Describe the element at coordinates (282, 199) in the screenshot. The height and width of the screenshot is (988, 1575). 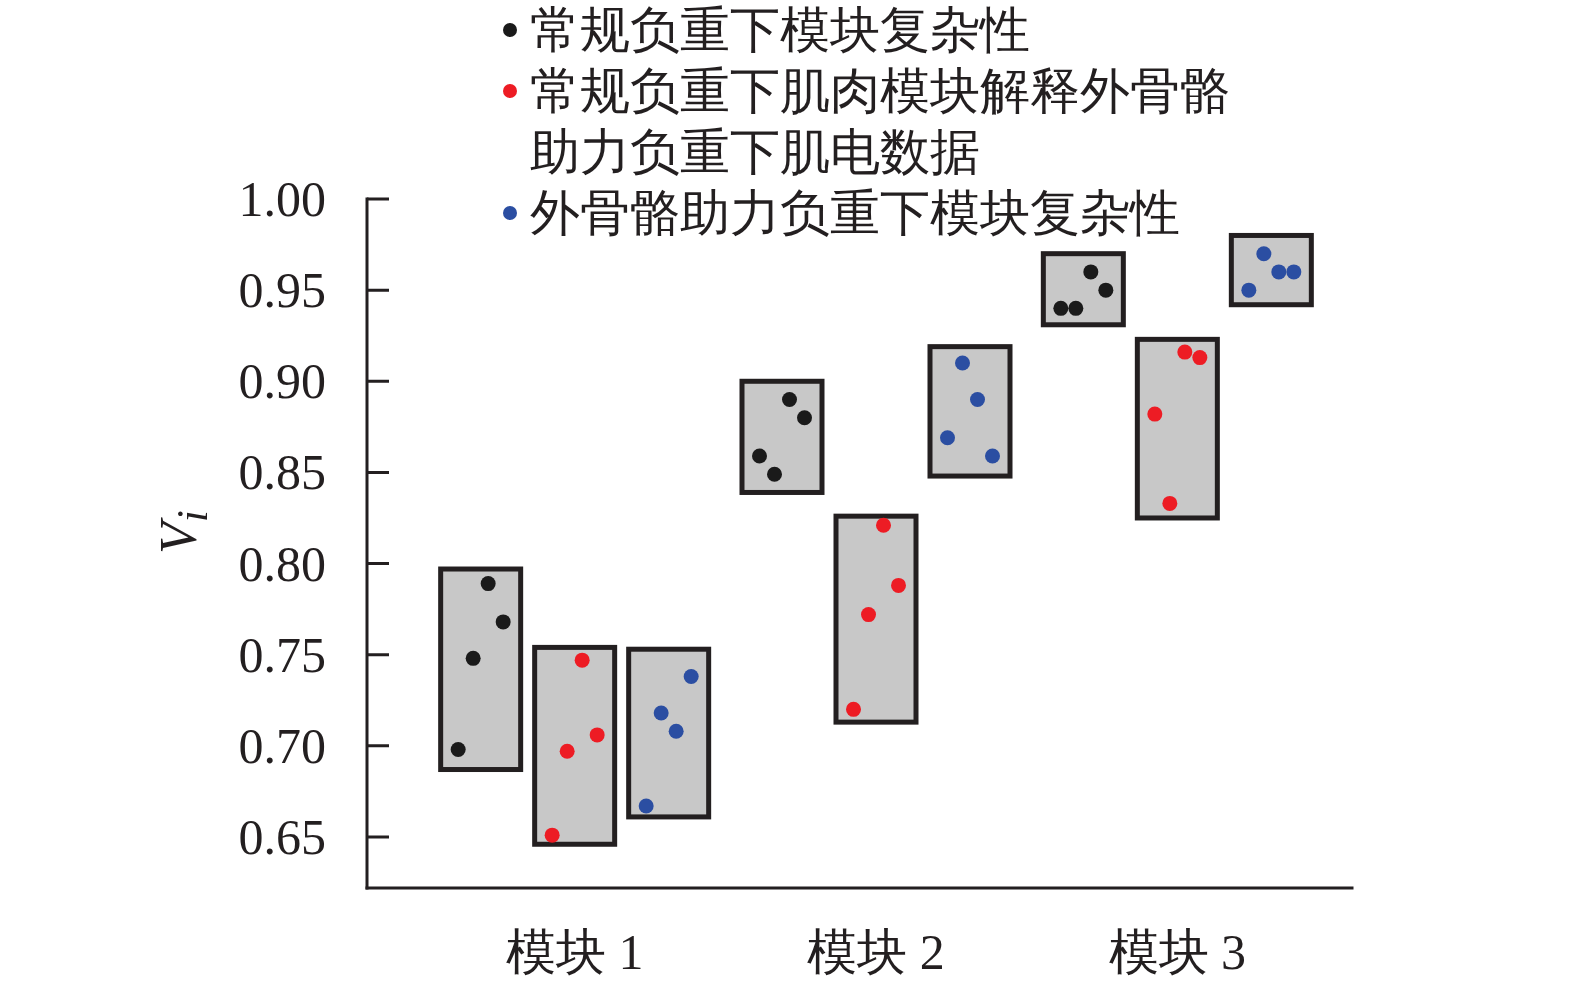
I see `y-tick-label: 1.00` at that location.